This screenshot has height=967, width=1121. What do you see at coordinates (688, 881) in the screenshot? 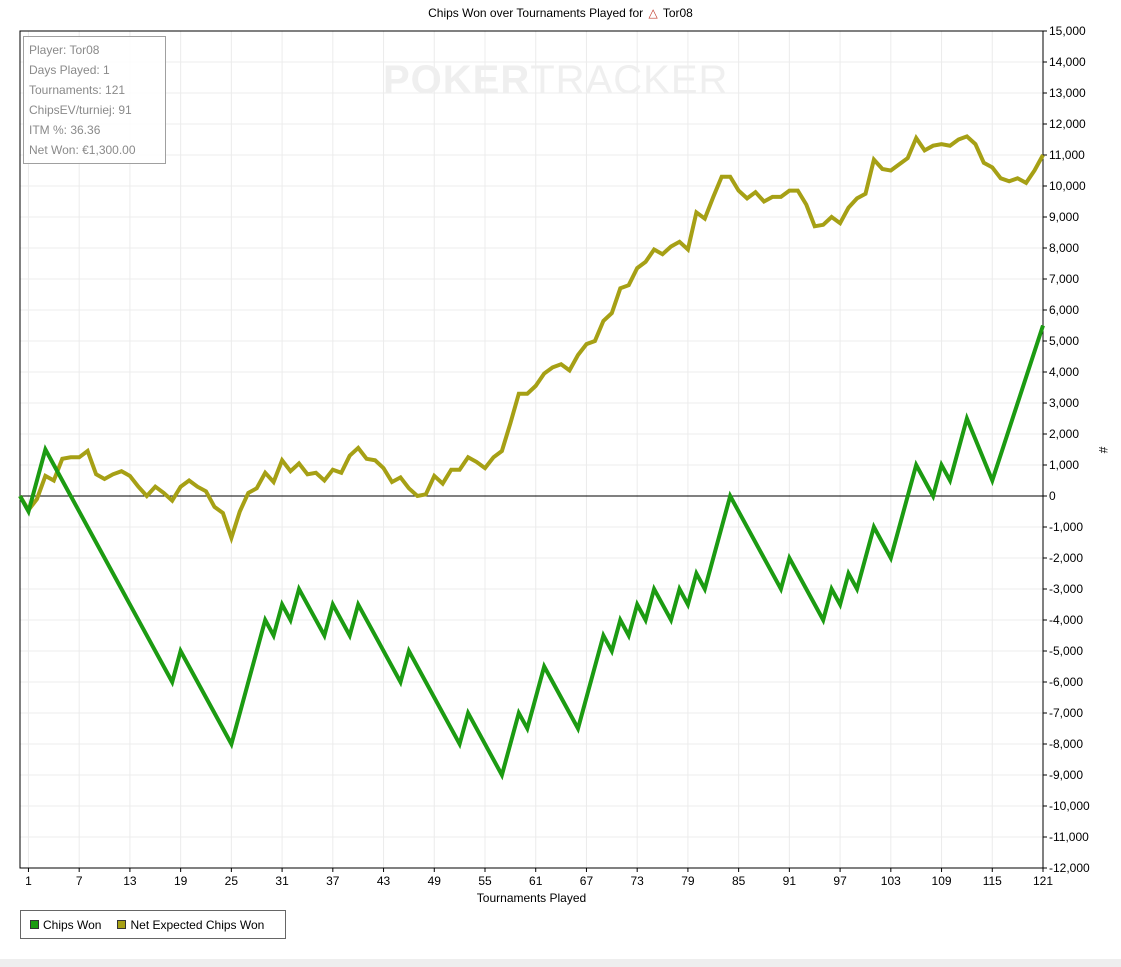
I see `x-tick-label: 79` at bounding box center [688, 881].